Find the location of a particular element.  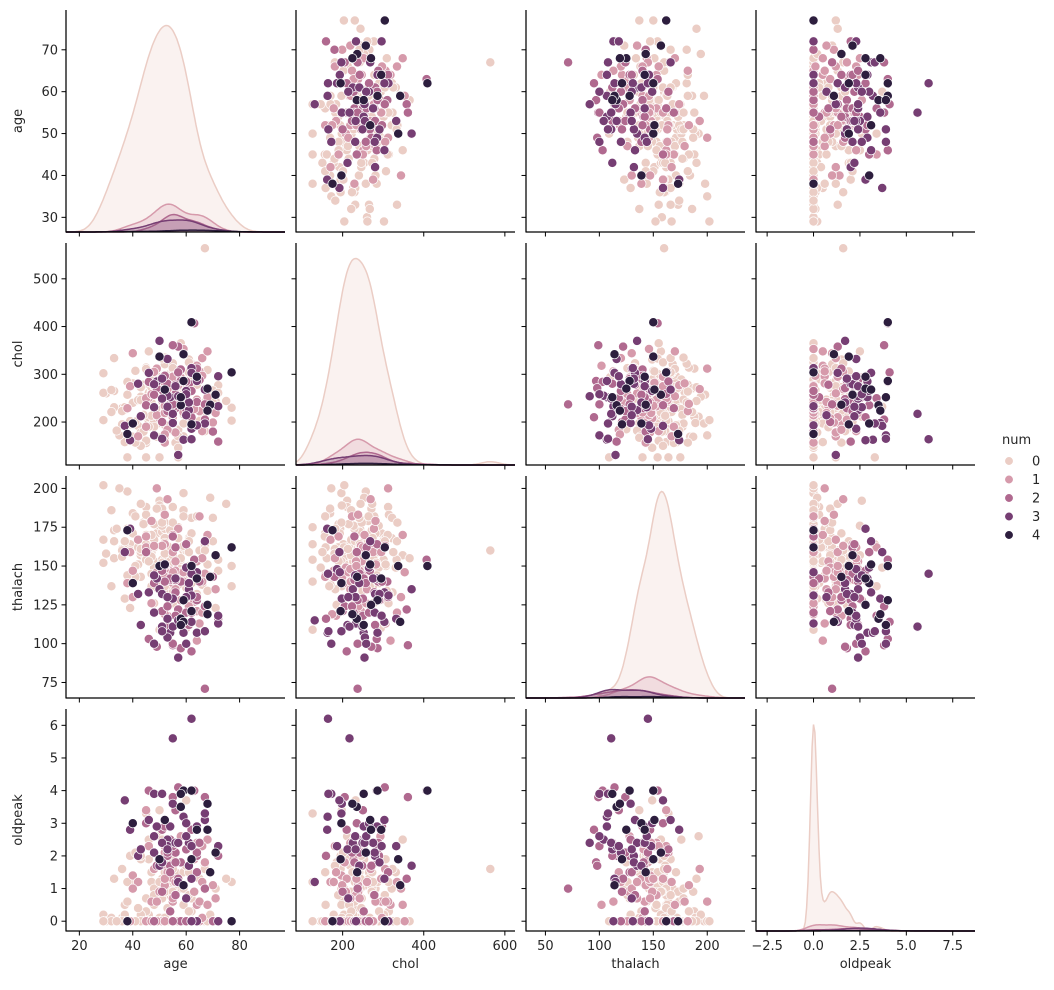

panel-chol-vs-chol is located at coordinates (404, 356).